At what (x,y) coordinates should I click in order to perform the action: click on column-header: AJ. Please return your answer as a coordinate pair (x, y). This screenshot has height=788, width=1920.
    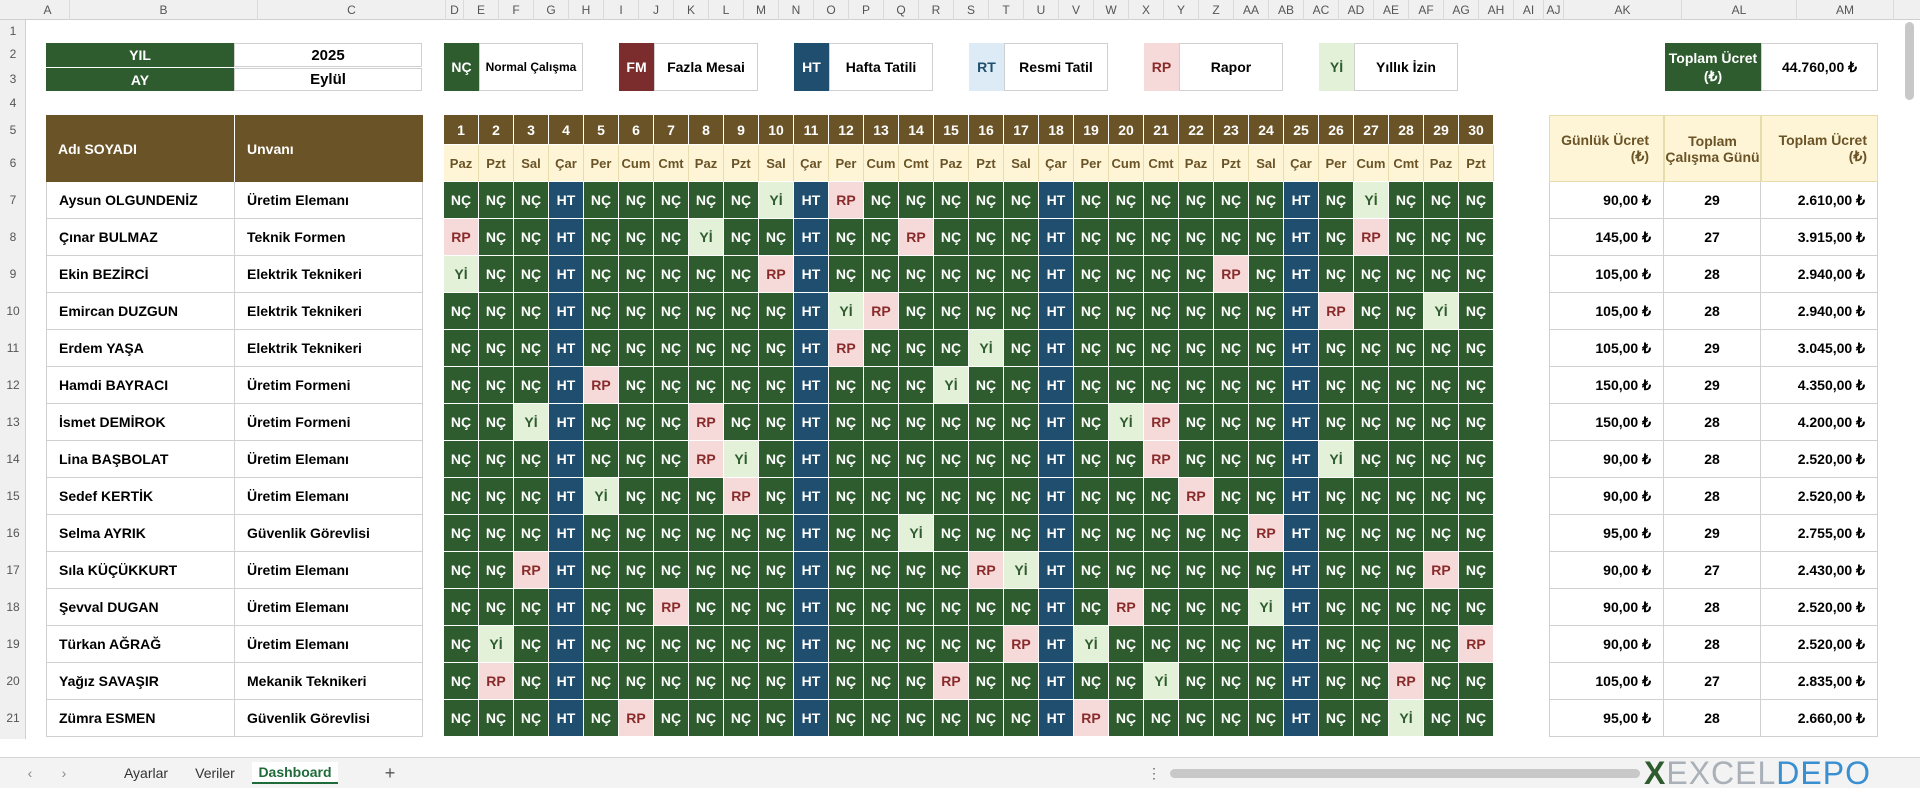
    Looking at the image, I should click on (1554, 10).